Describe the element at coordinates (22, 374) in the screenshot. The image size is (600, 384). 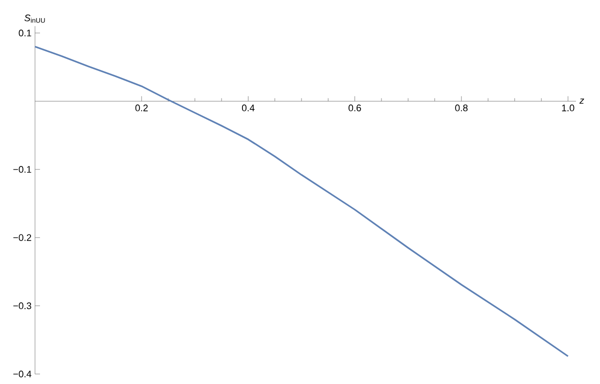
I see `y-tick-label: −0.4` at that location.